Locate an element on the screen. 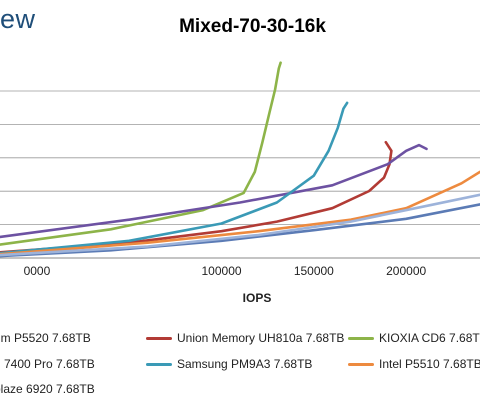 The image size is (480, 401). legend-entry: blaze 6920 7.68TB is located at coordinates (47, 389).